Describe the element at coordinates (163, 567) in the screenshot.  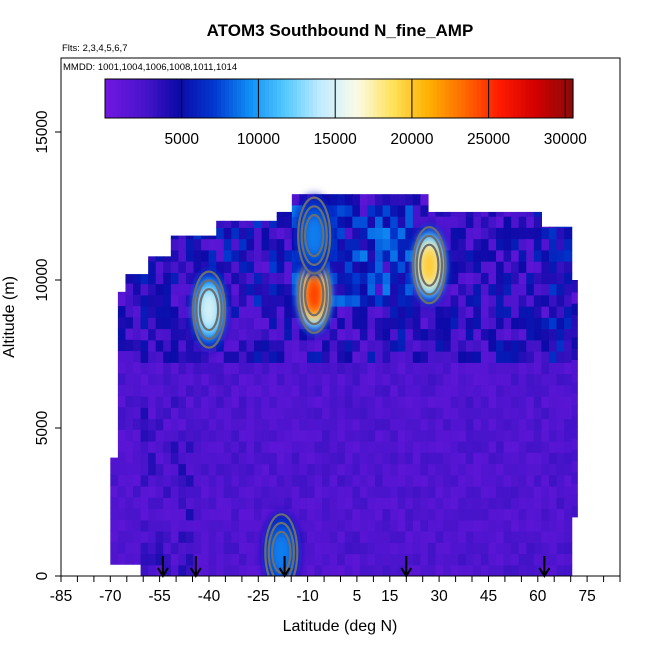
I see `flight-marker-arrow` at that location.